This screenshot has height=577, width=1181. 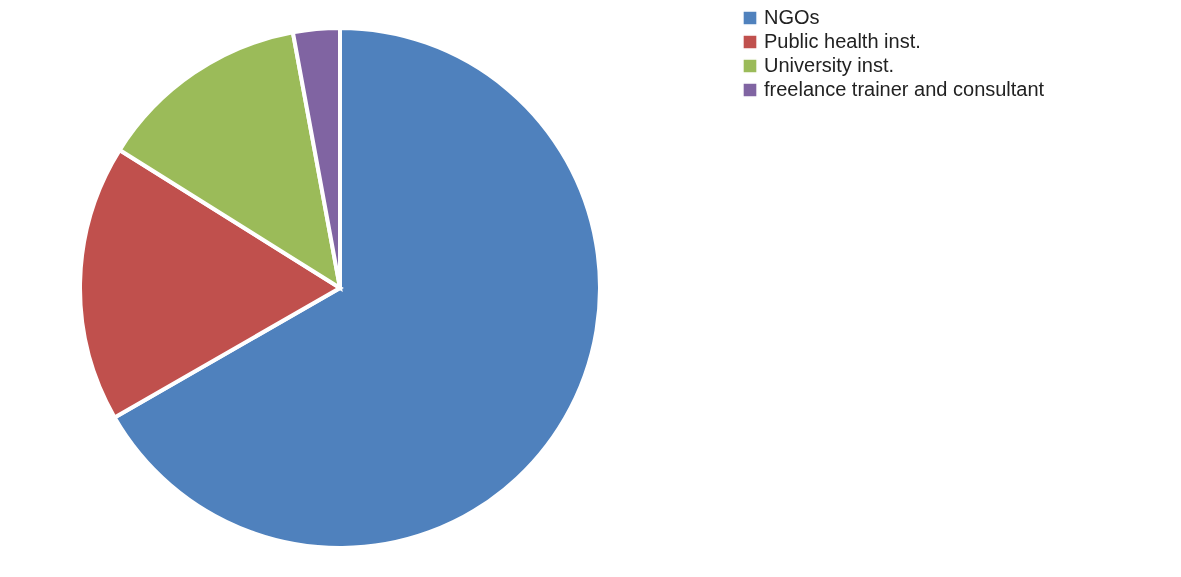 I want to click on legend-label: freelance trainer and consultant, so click(x=904, y=89).